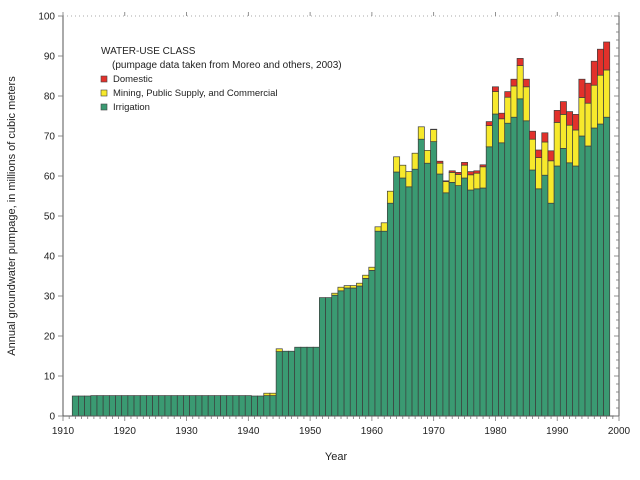 This screenshot has height=480, width=640. I want to click on bar-irrigation-1931, so click(193, 406).